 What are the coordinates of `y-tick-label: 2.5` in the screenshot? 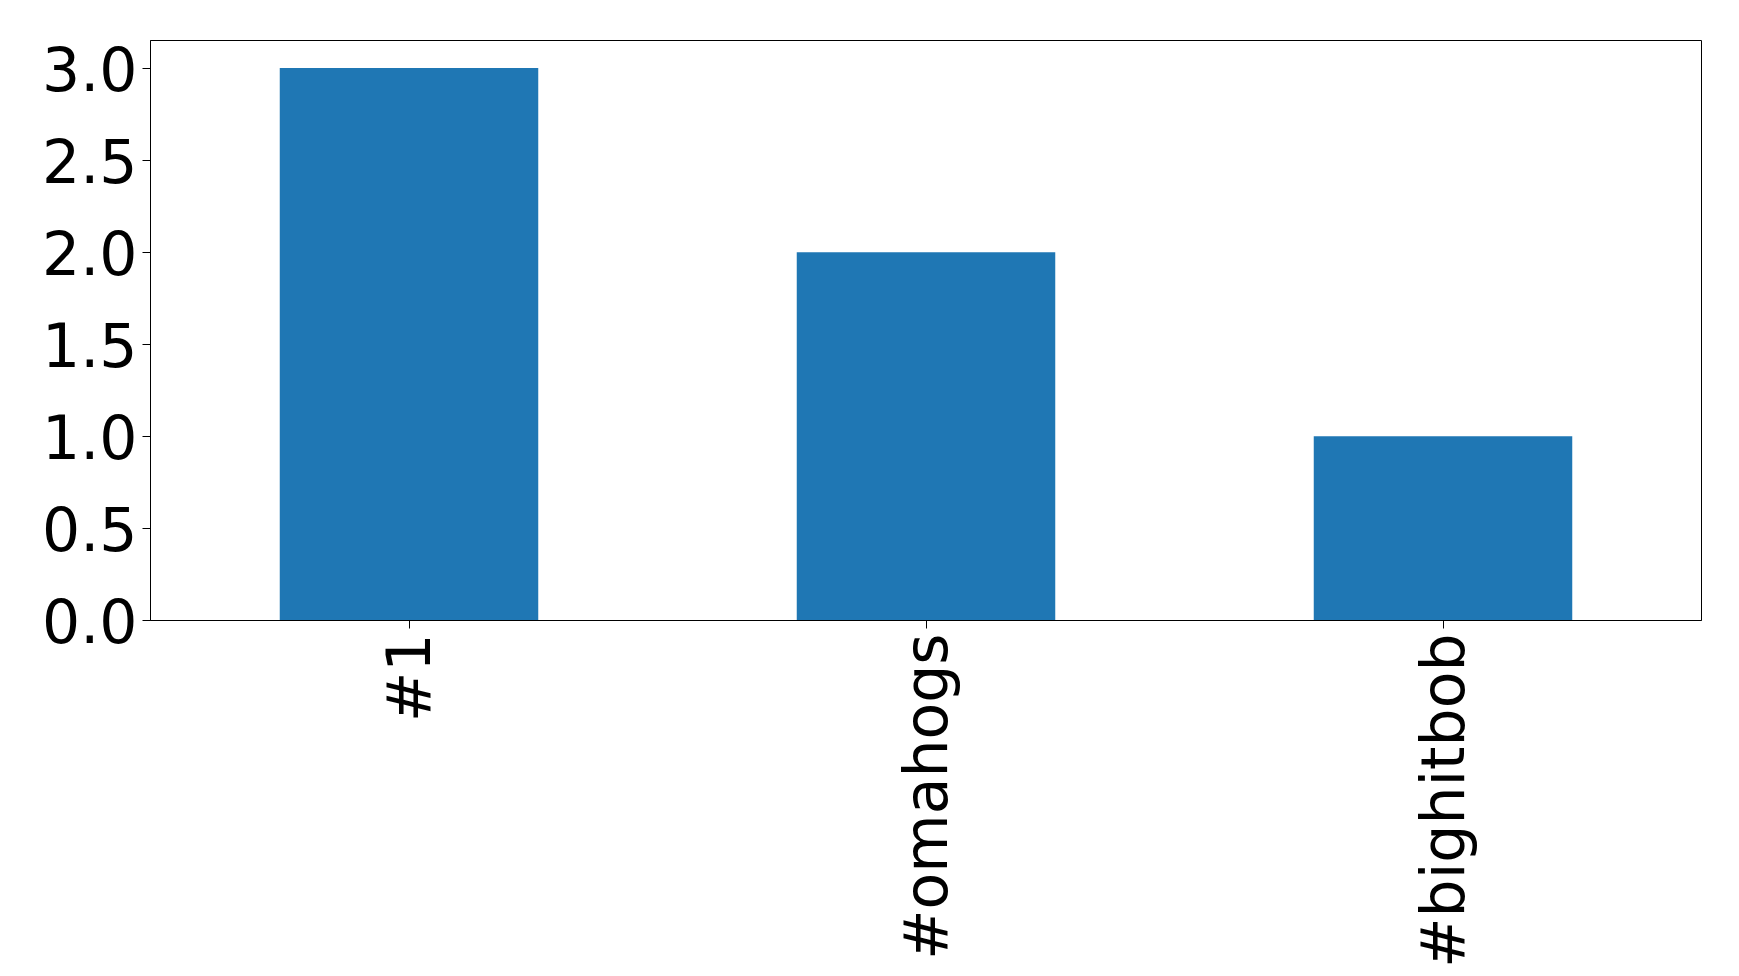 It's located at (90, 161).